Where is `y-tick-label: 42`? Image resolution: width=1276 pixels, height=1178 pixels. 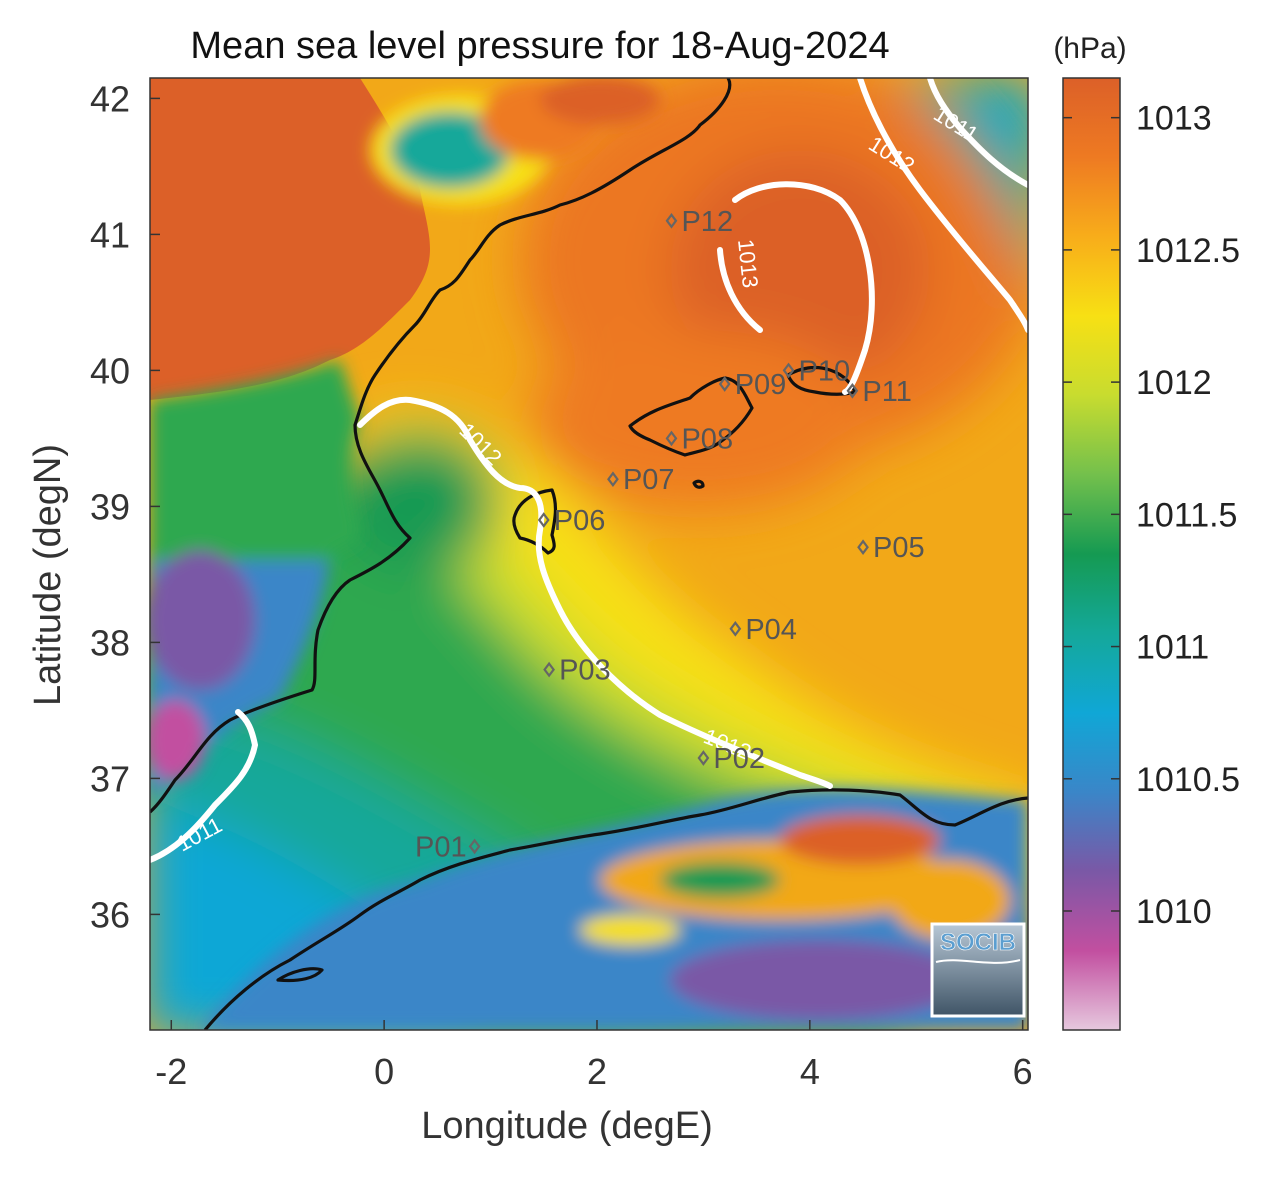 y-tick-label: 42 is located at coordinates (110, 98).